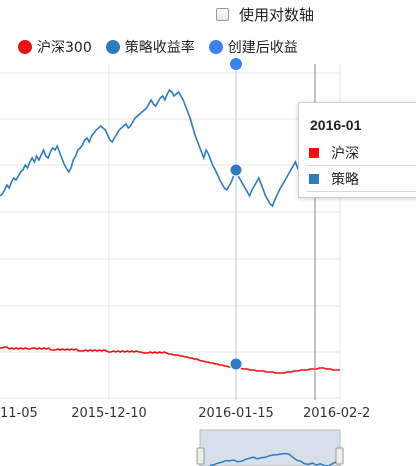 This screenshot has height=466, width=416. I want to click on tooltip-blue-swatch-icon, so click(314, 179).